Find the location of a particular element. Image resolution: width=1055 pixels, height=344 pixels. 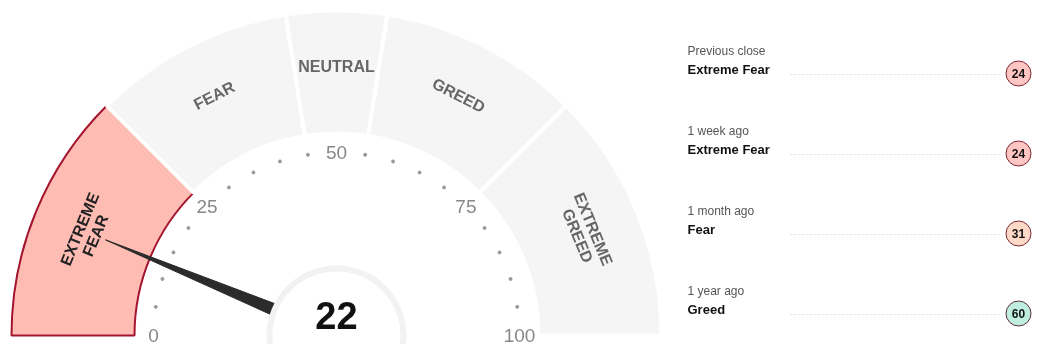

text: Greed is located at coordinates (706, 309).